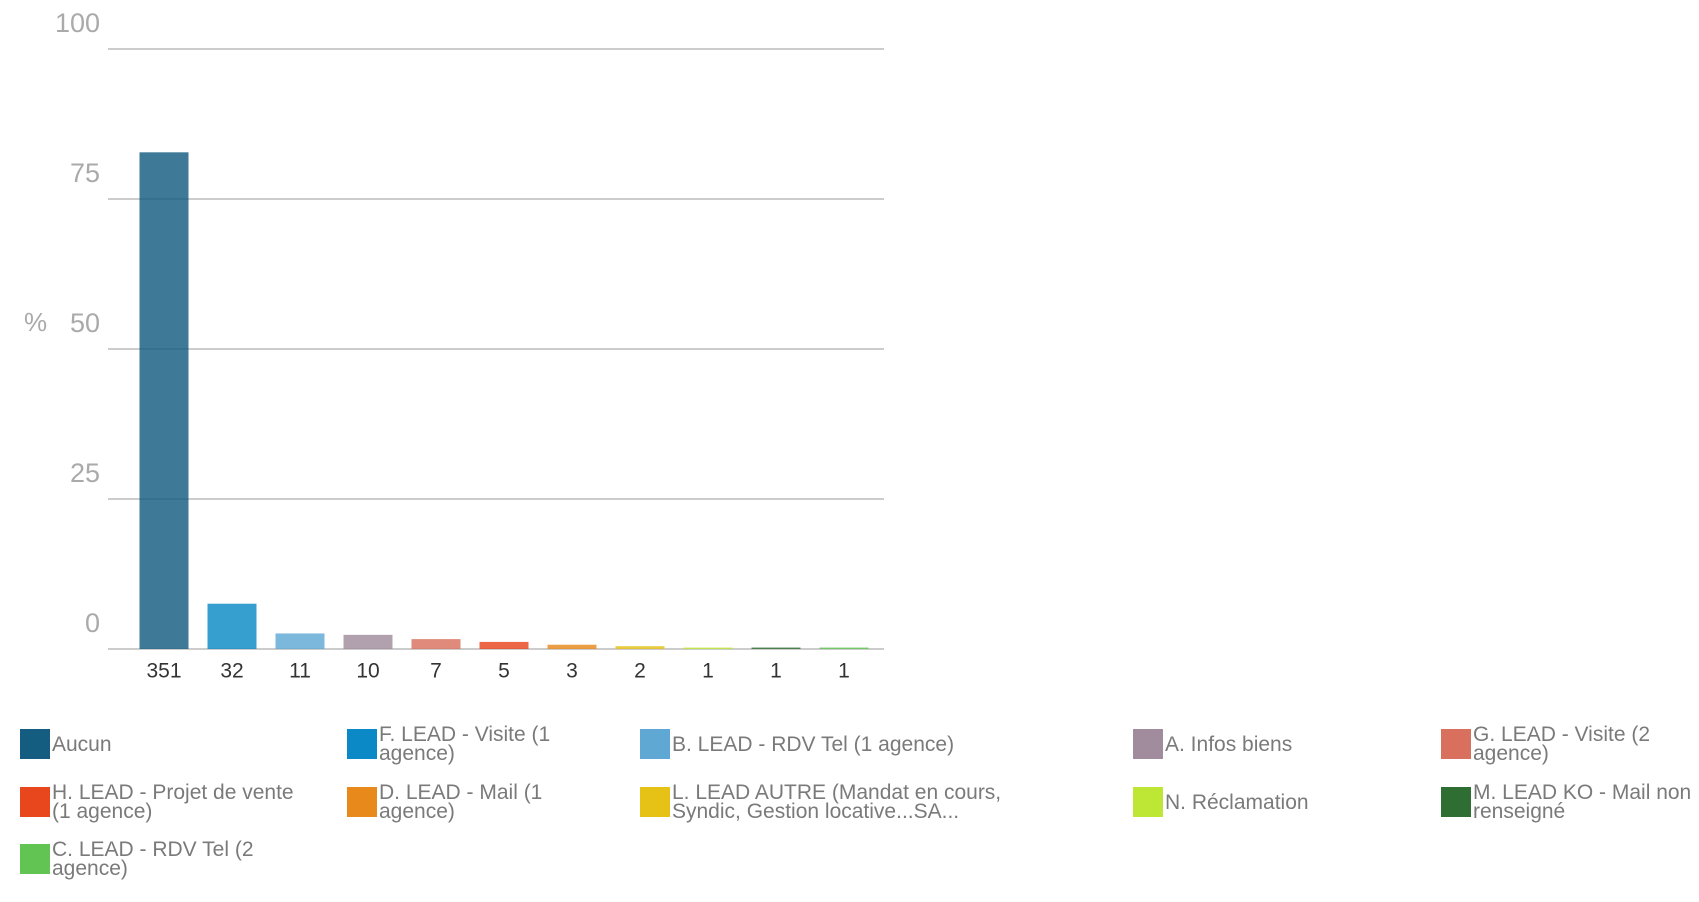 The image size is (1699, 902). I want to click on y-axis-label: %, so click(35, 322).